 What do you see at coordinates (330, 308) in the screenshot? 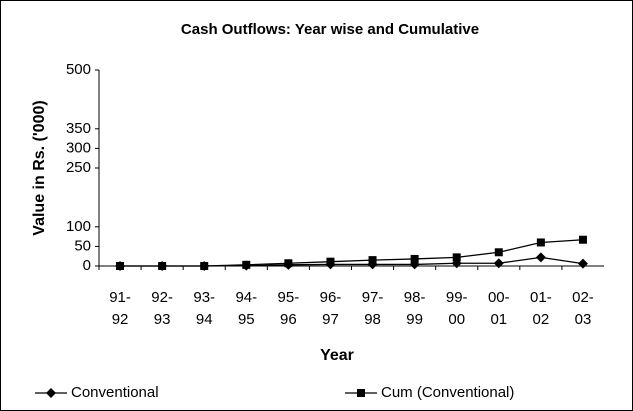
I see `x-tick-label: 96-97` at bounding box center [330, 308].